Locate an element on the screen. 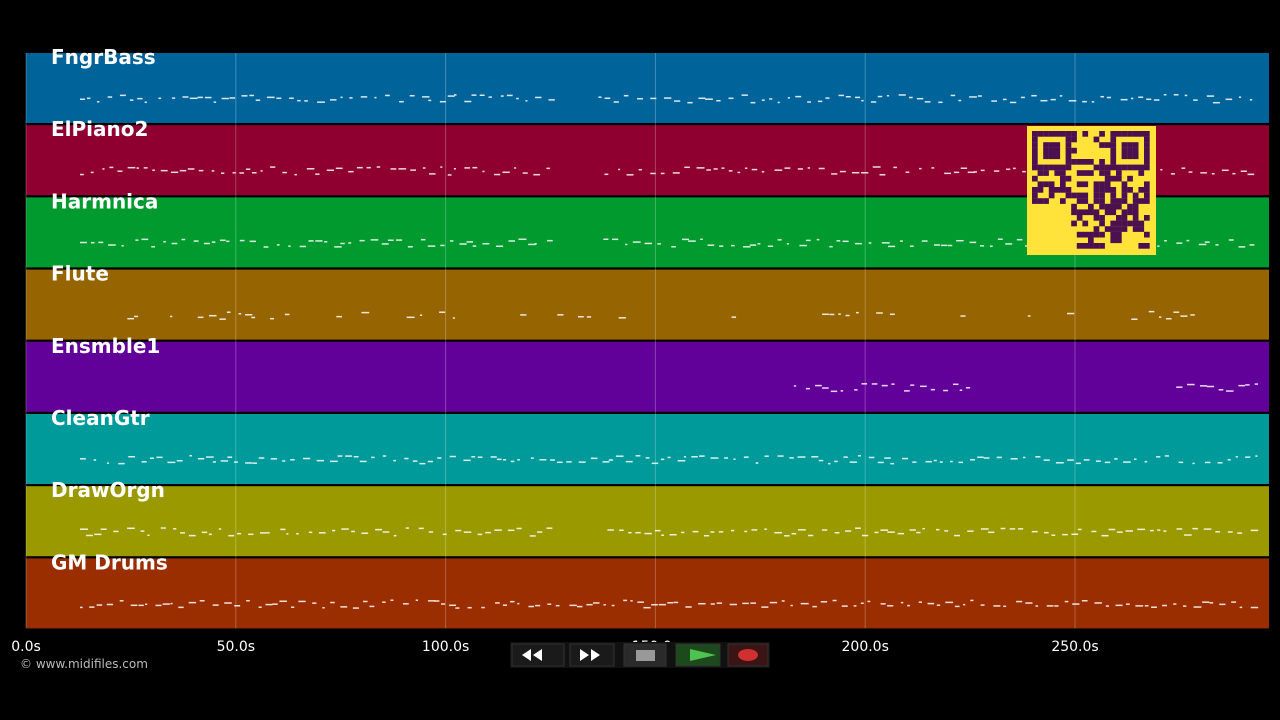 The image size is (1280, 720). forward-icon is located at coordinates (590, 655).